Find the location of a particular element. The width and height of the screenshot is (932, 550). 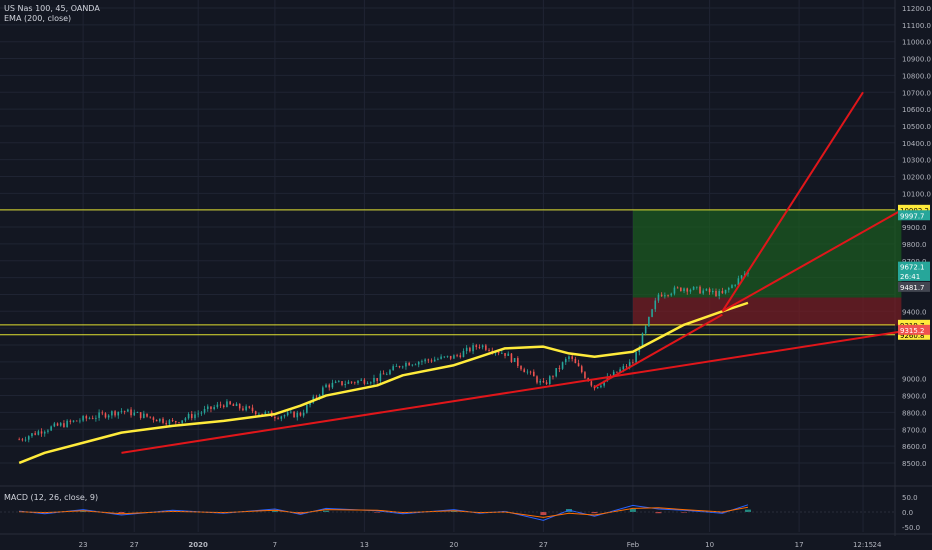

symbol-legend: US Nas 100, 45, OANDA is located at coordinates (52, 8).